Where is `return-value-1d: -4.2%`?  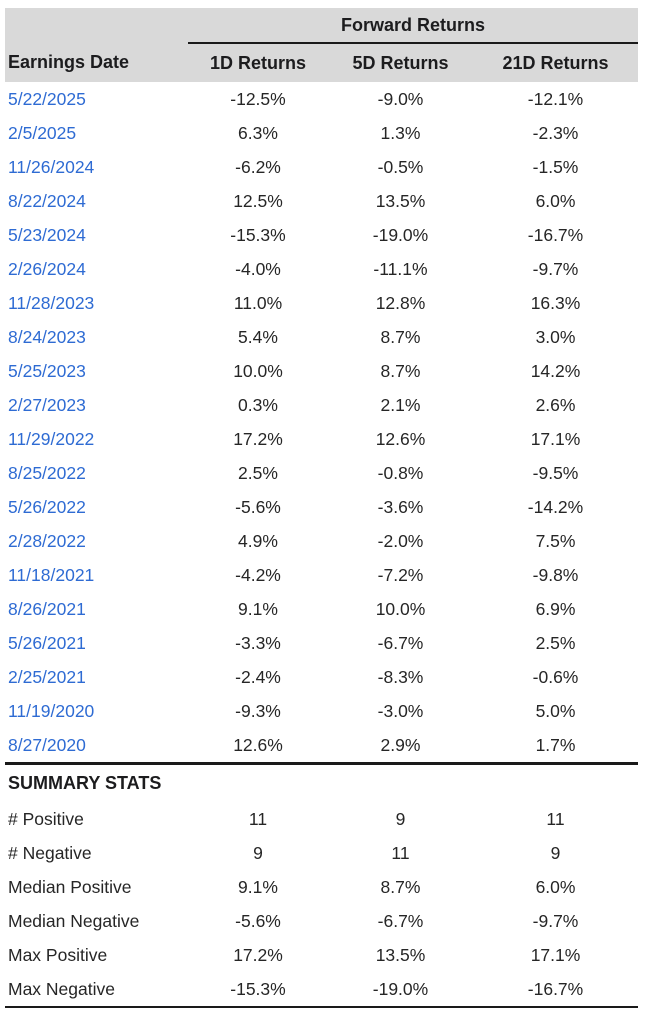 return-value-1d: -4.2% is located at coordinates (258, 574).